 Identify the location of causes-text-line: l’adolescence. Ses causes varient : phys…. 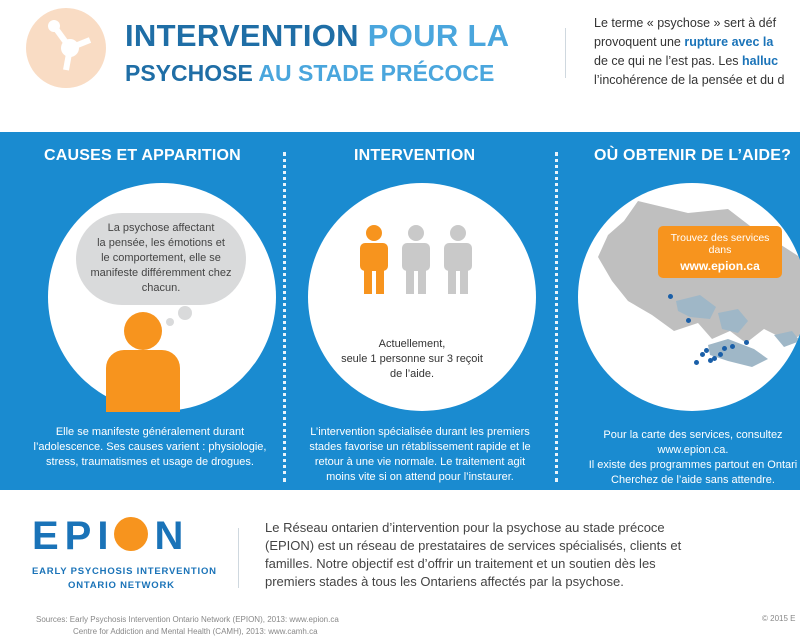
(150, 447).